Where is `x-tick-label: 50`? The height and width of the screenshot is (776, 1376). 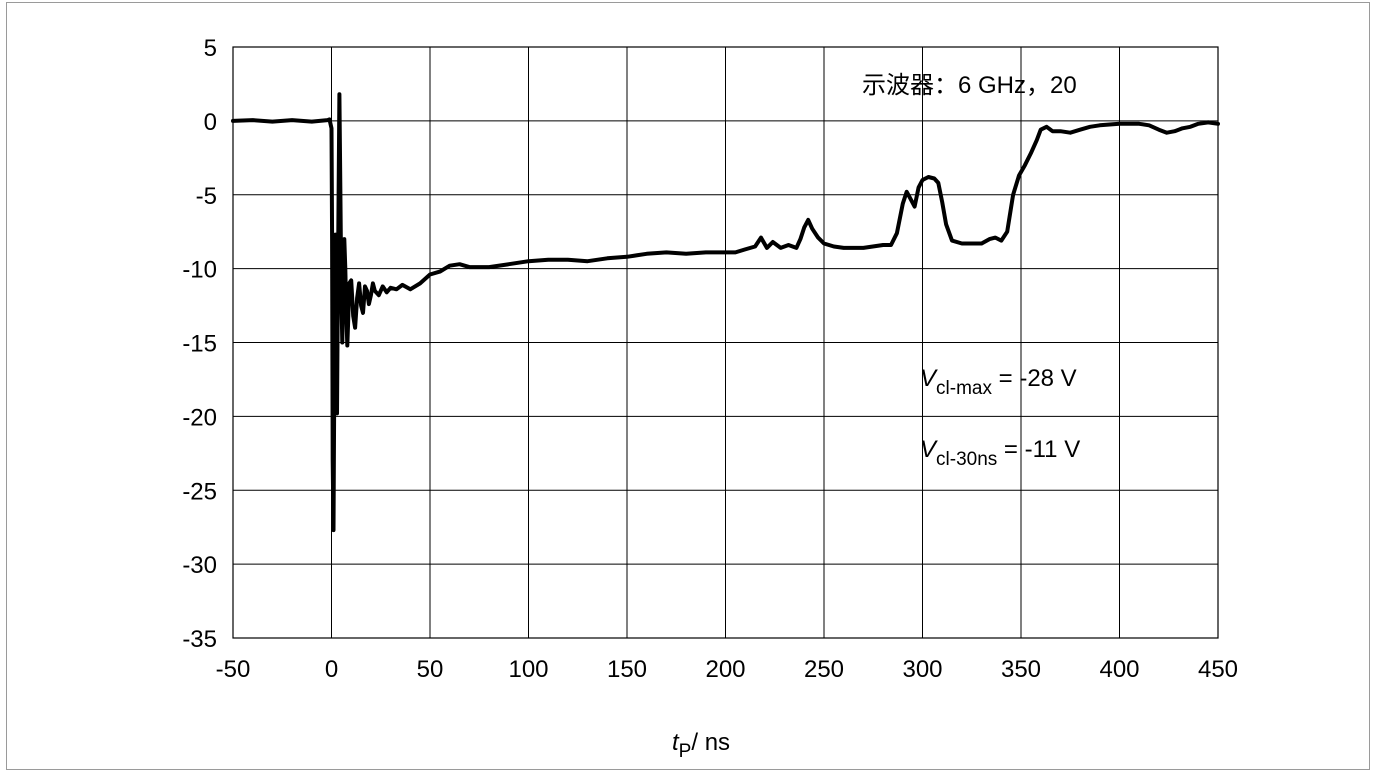 x-tick-label: 50 is located at coordinates (430, 669).